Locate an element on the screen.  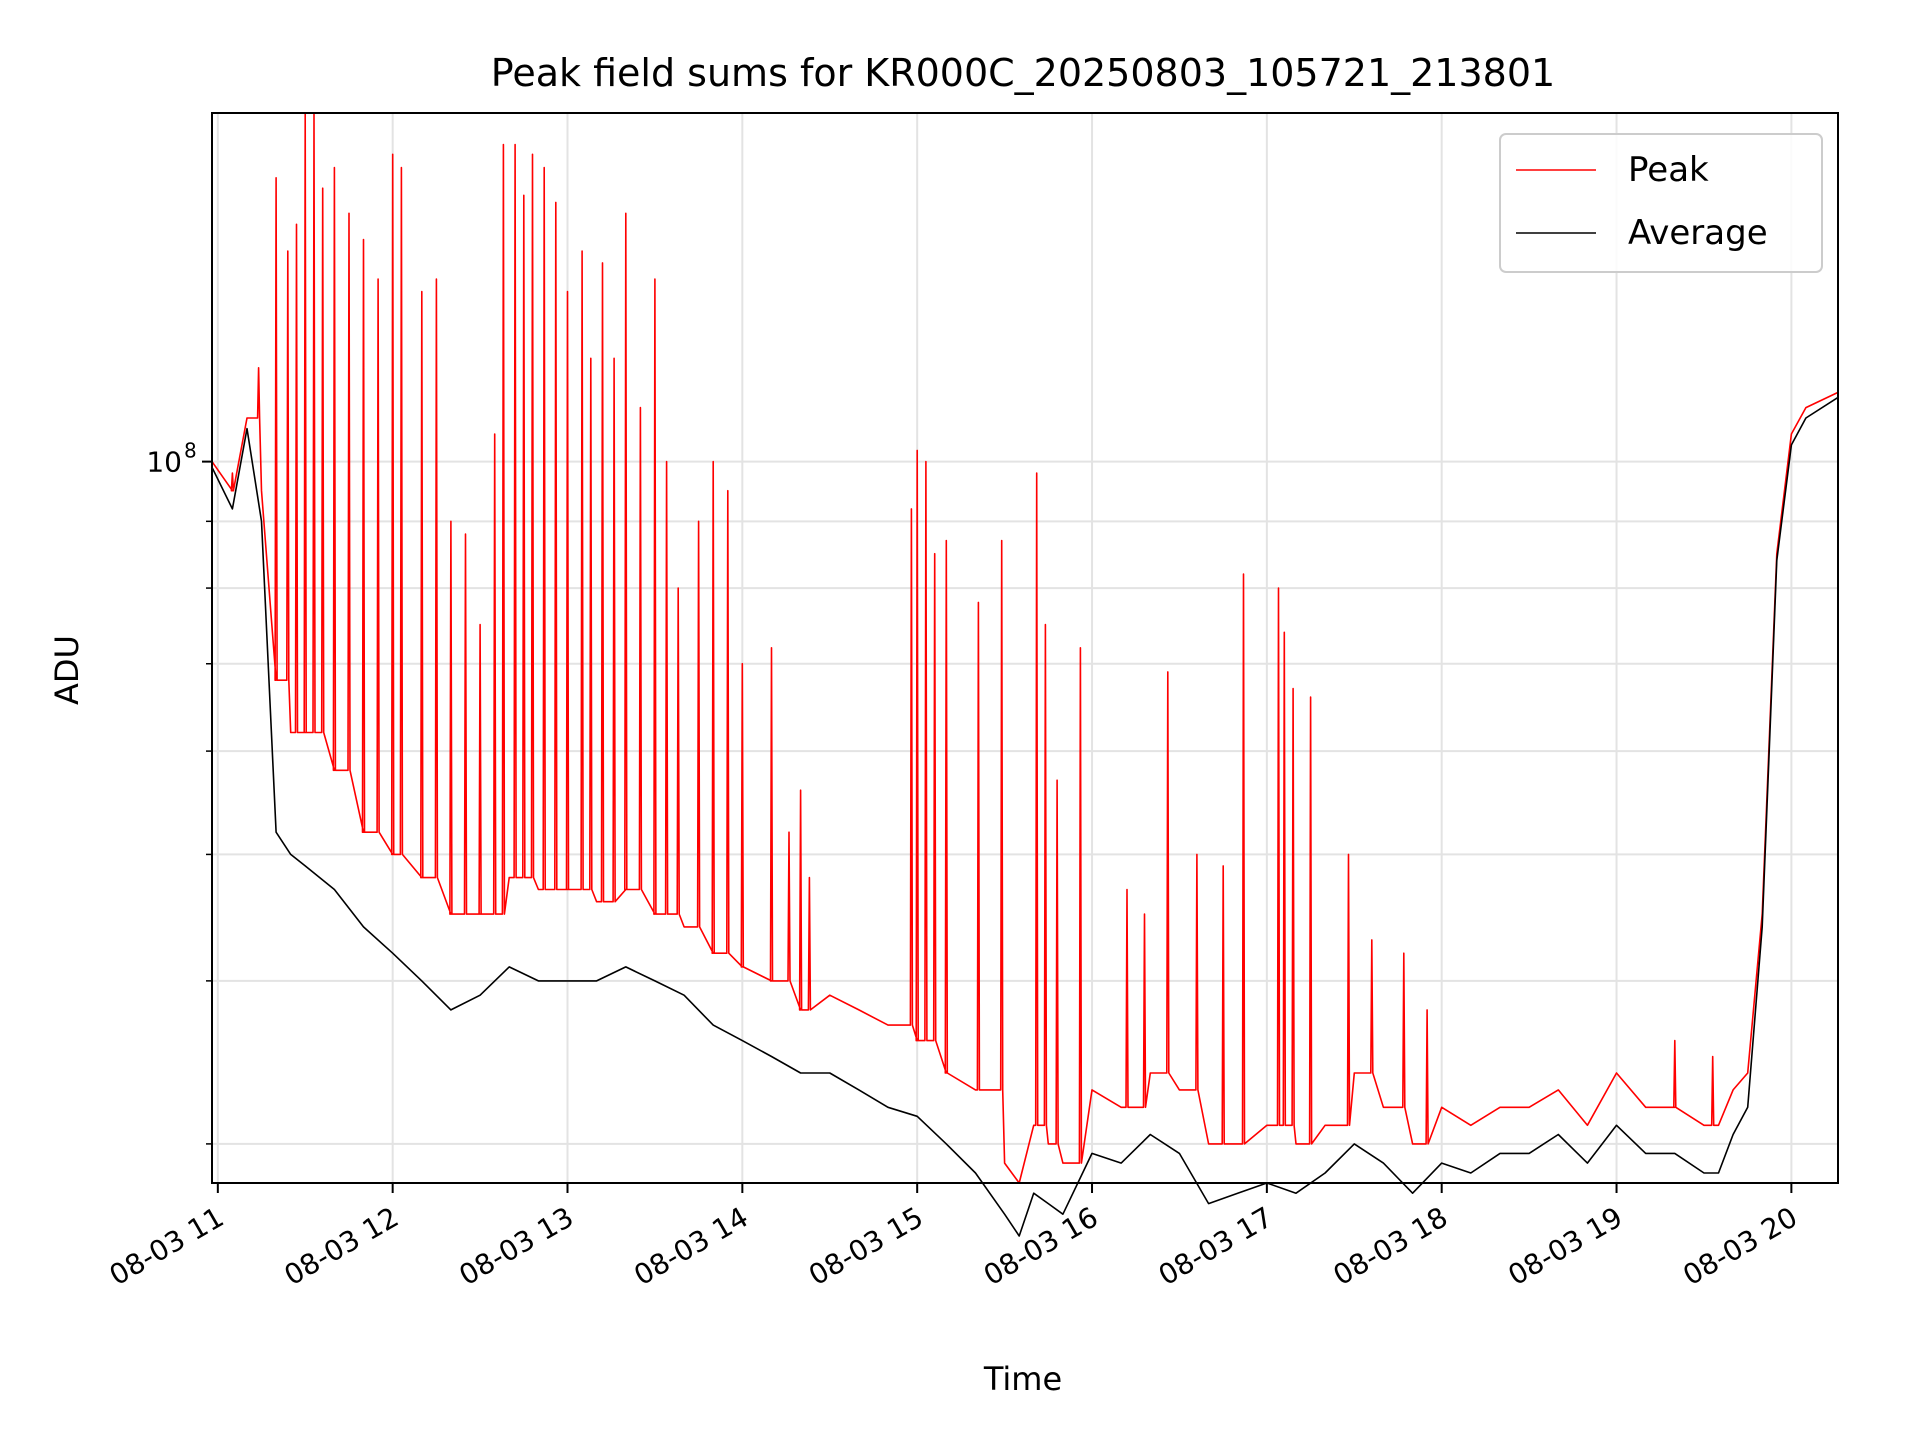
legend-label-peak: Peak is located at coordinates (1668, 170).